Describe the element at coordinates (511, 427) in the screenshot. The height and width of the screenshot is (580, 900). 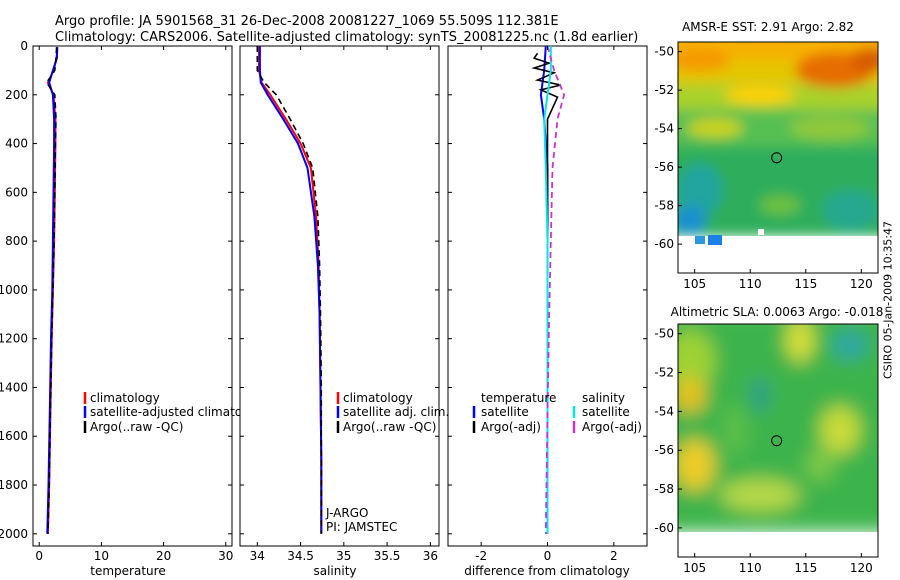
I see `legend-temp-argo: Argo(-adj)` at that location.